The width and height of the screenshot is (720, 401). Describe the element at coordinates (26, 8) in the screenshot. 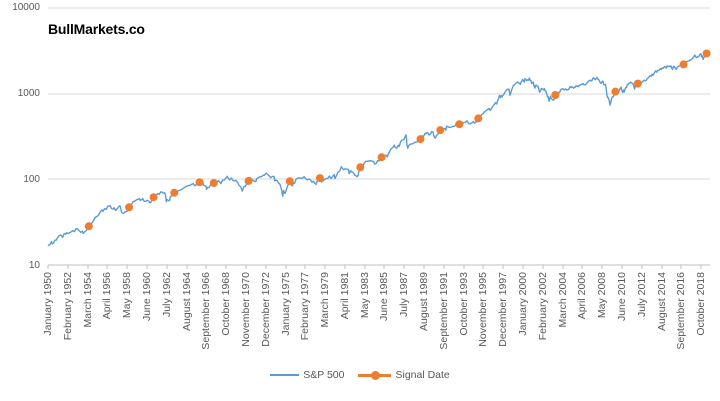

I see `y-axis-label-10000: 10000` at that location.